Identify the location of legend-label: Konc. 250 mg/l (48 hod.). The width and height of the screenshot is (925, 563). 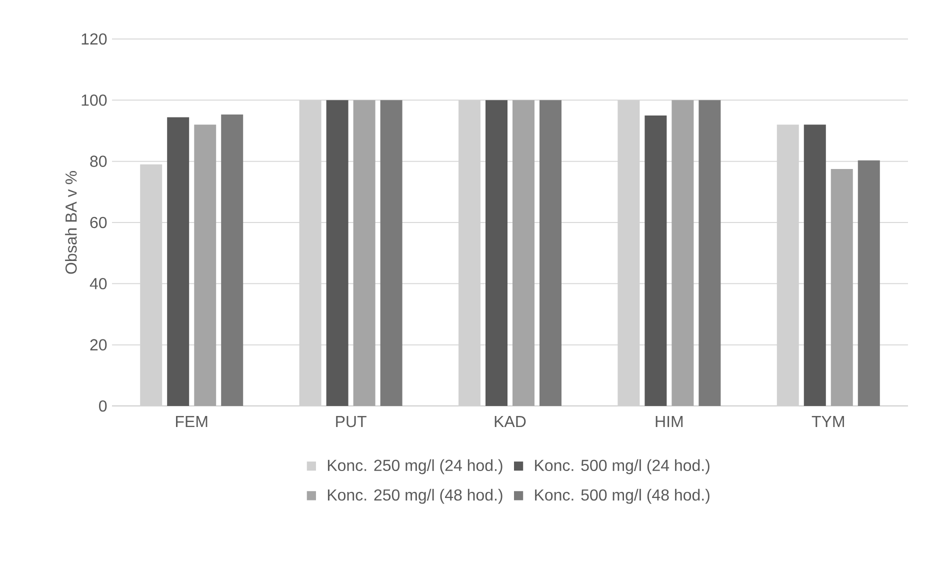
(415, 496).